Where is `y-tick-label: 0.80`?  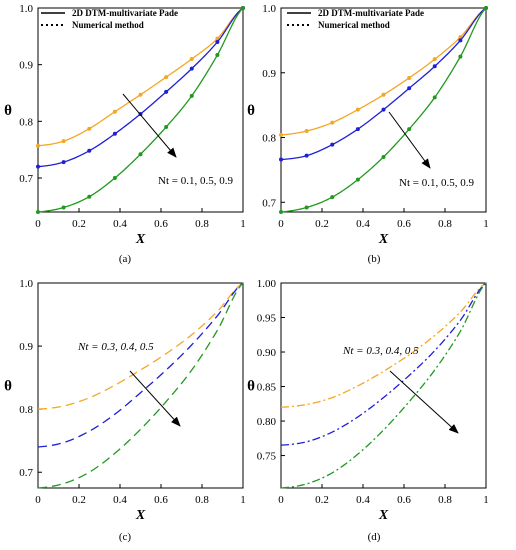
y-tick-label: 0.80 is located at coordinates (267, 422).